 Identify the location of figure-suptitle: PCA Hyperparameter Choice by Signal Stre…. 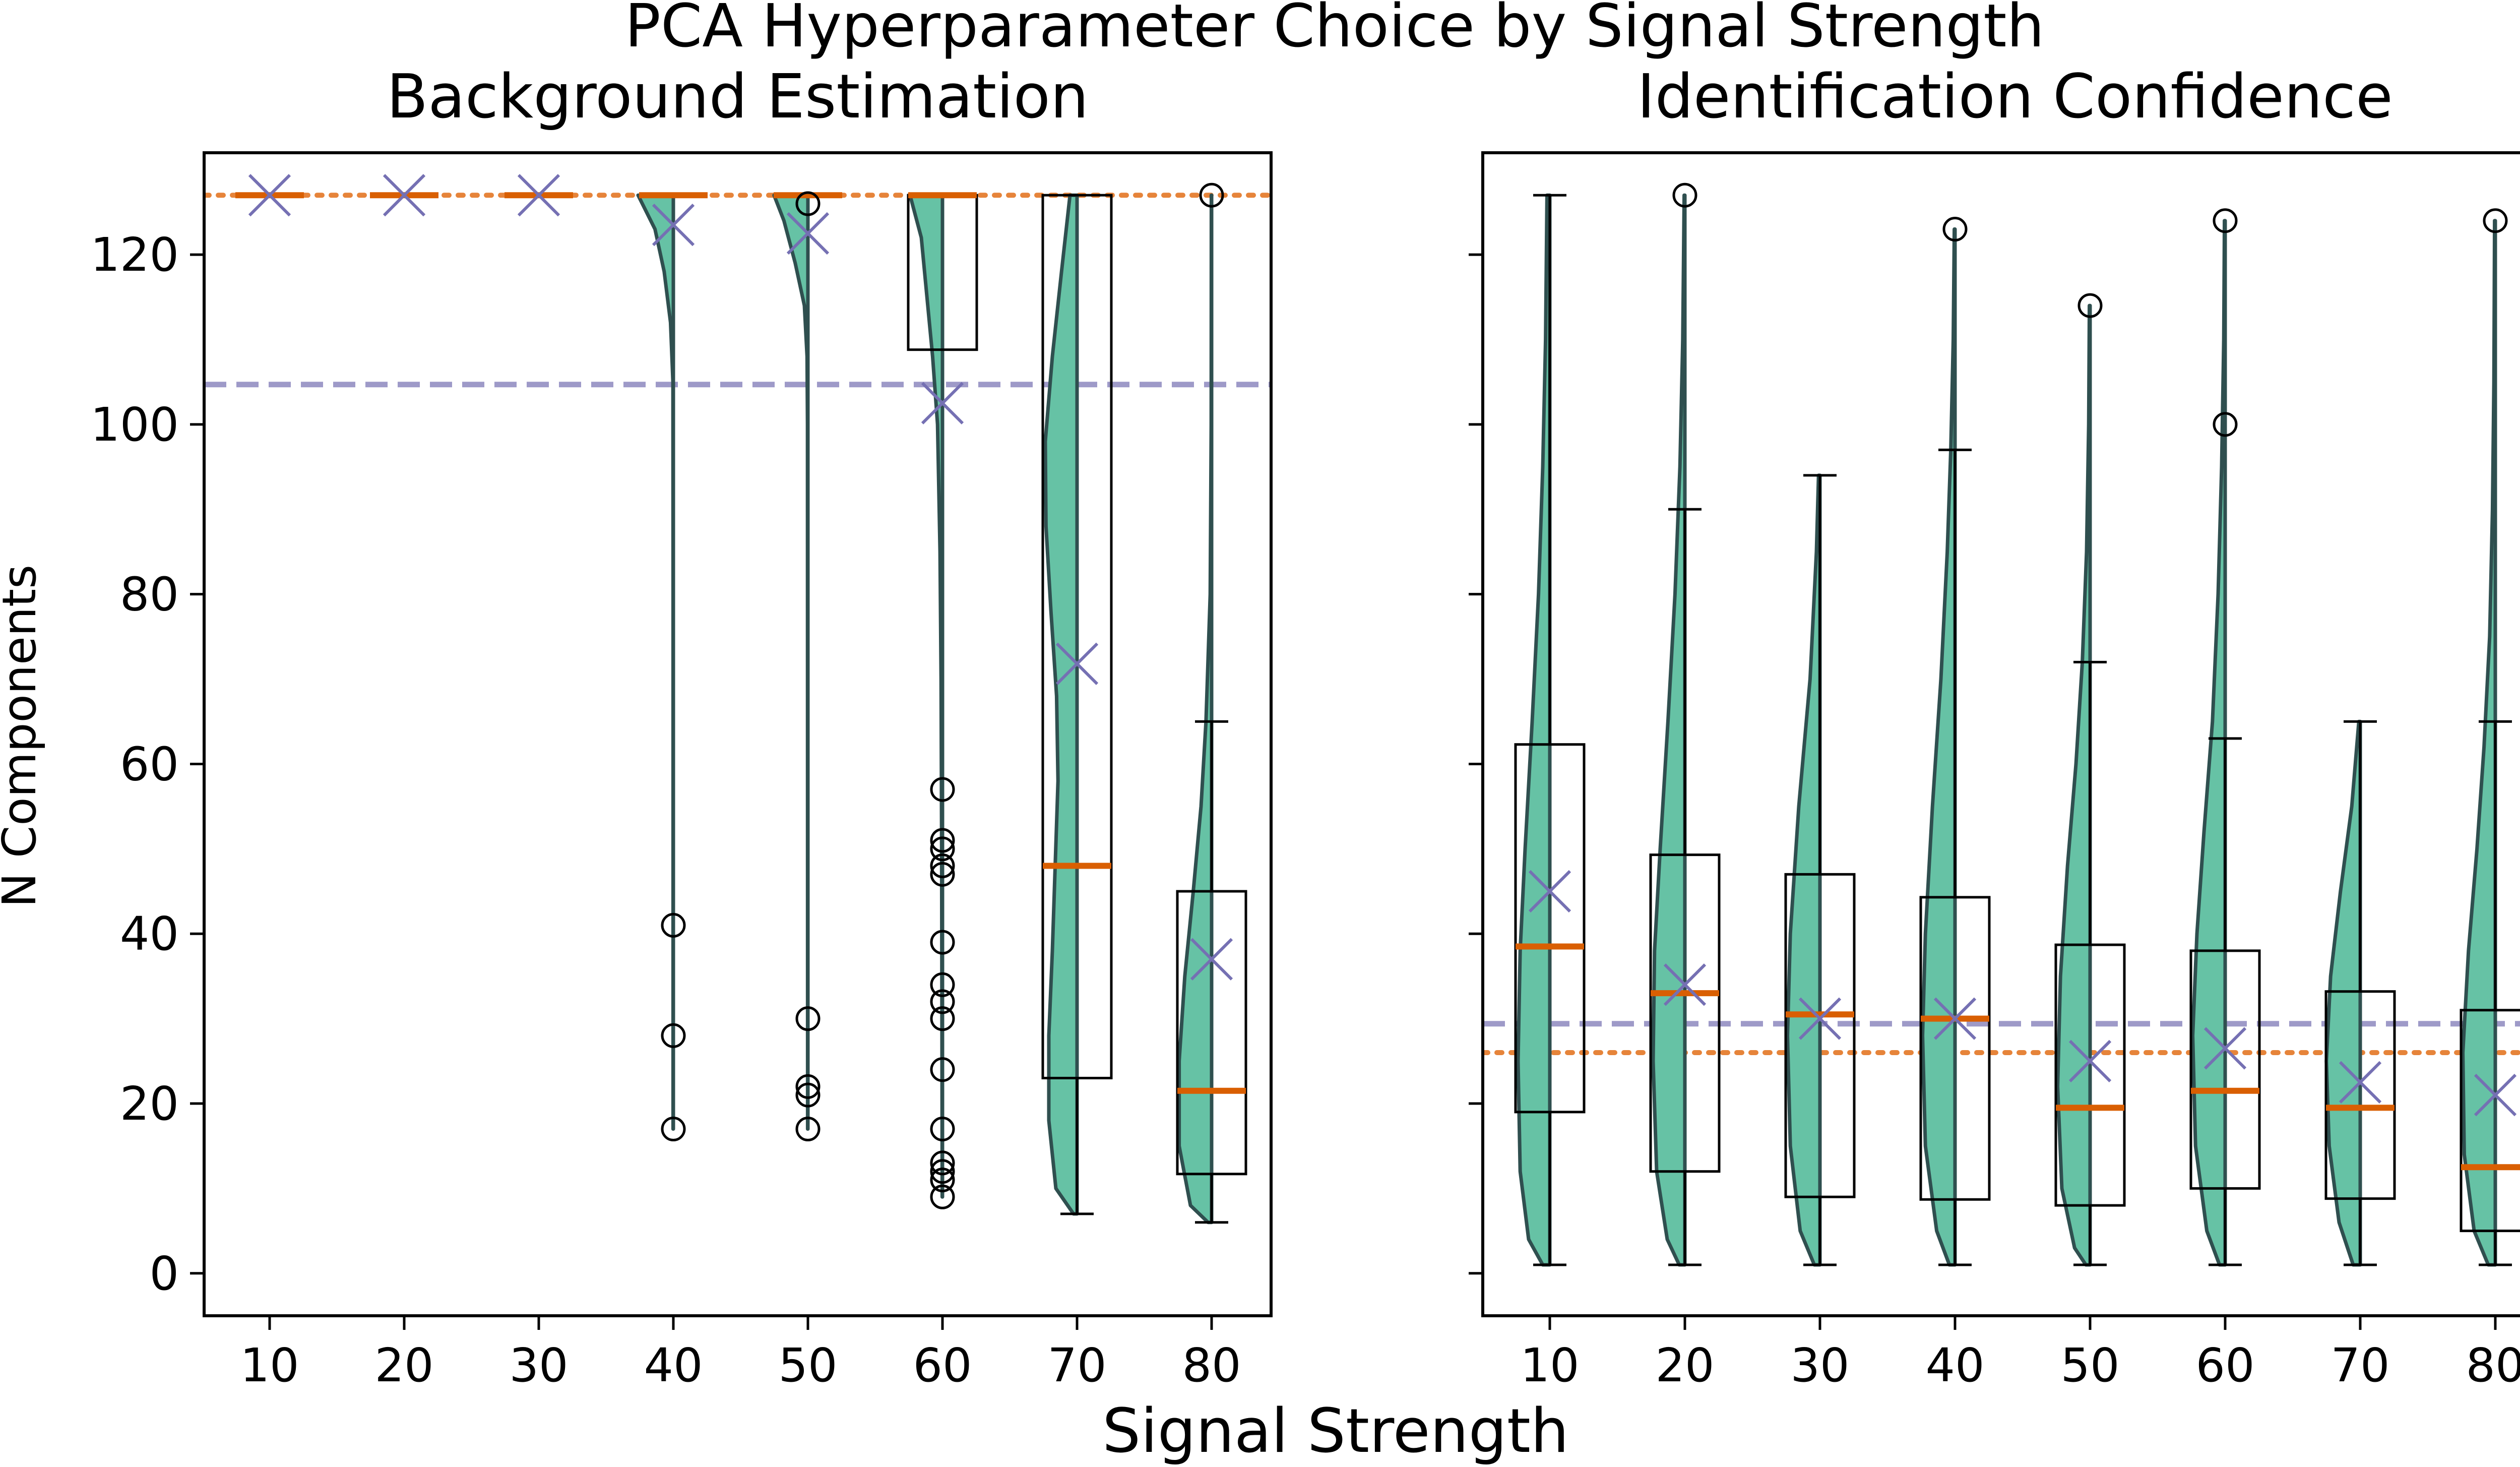
(1335, 30).